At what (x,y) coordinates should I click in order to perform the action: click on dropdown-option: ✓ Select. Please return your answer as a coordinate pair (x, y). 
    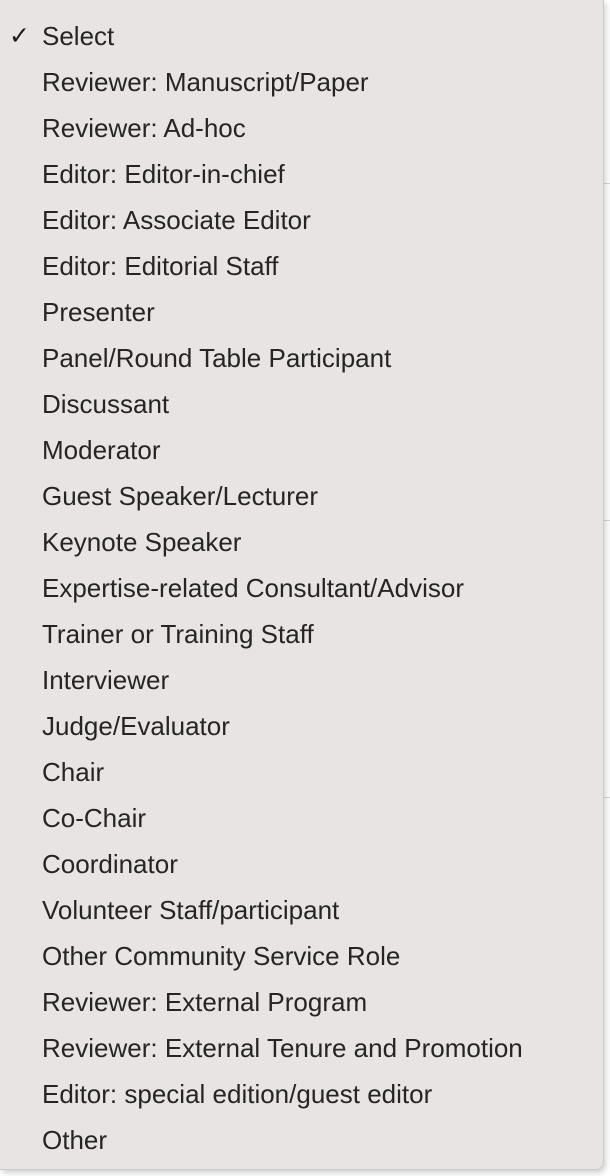
    Looking at the image, I should click on (301, 36).